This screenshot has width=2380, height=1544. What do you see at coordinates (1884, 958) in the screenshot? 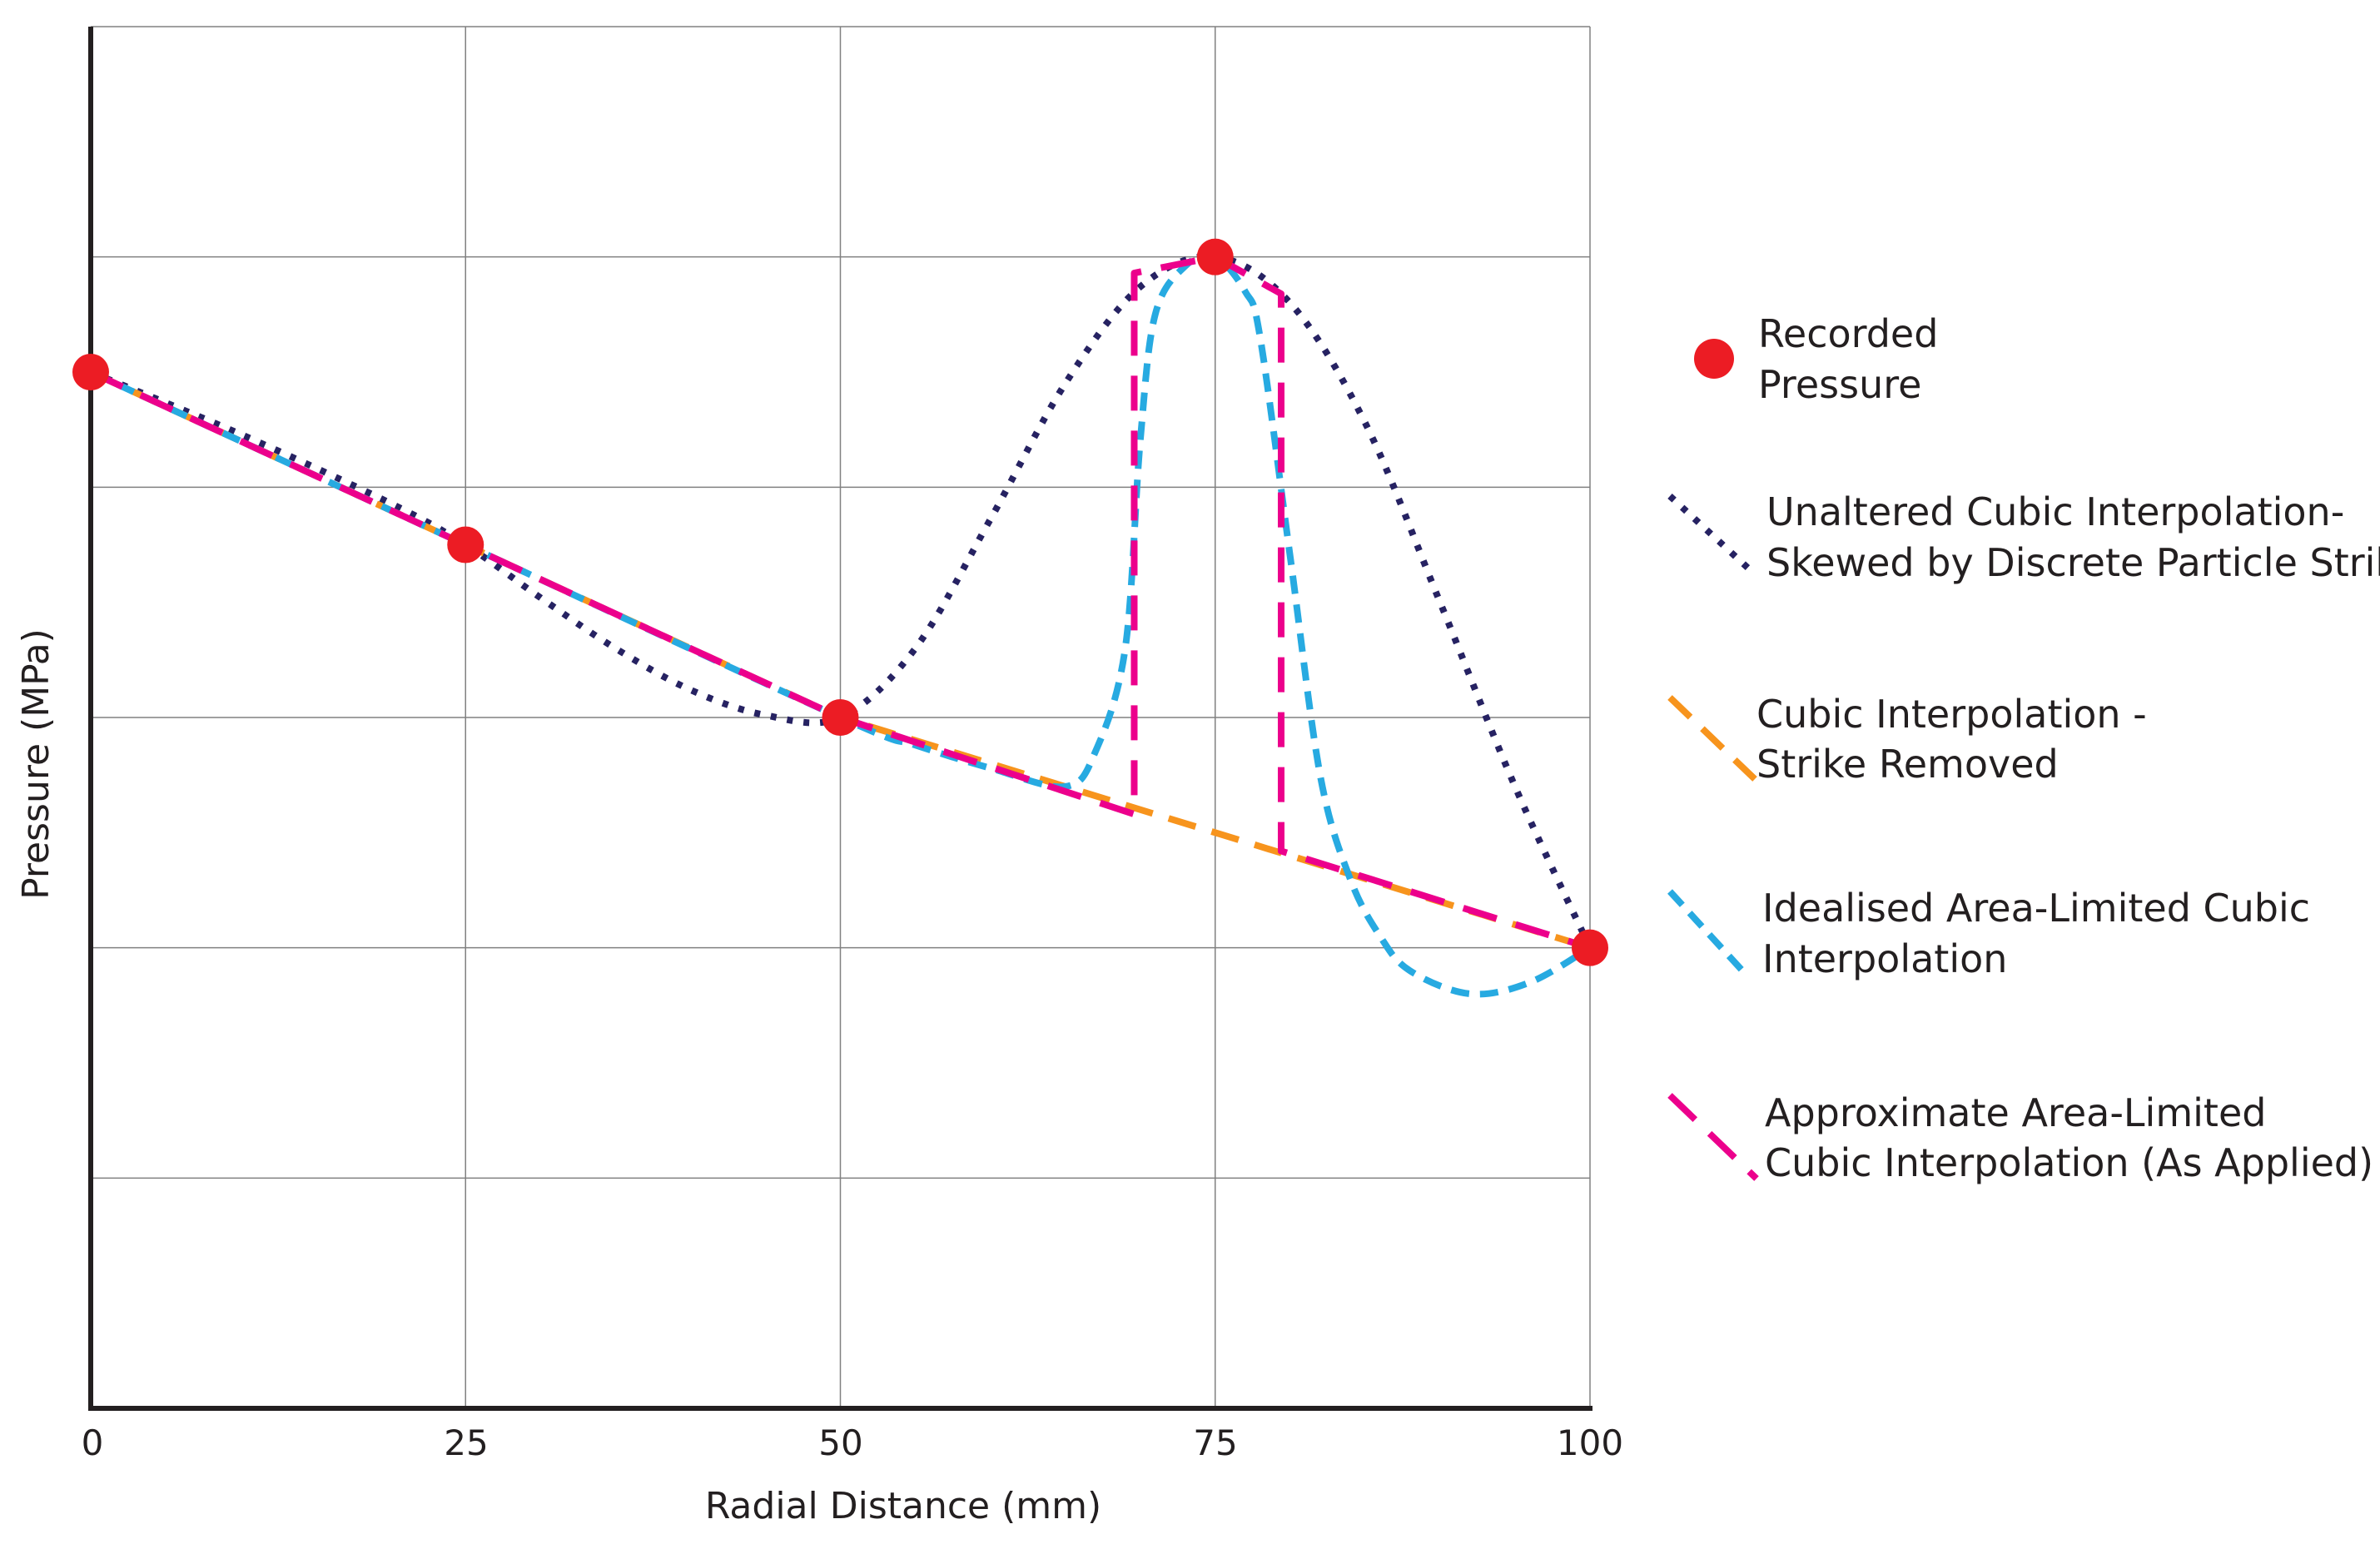
I see `legend-label-line: Interpolation` at bounding box center [1884, 958].